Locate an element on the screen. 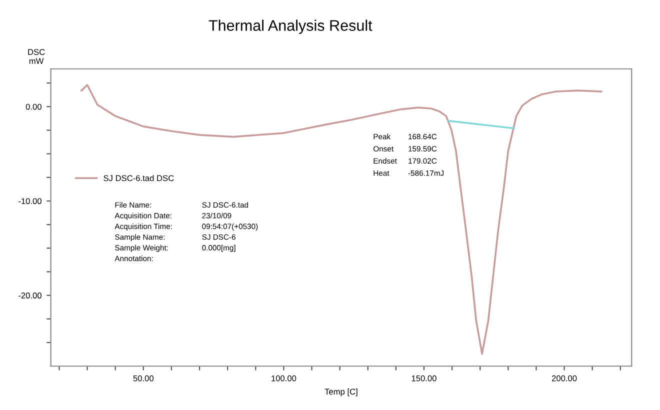  y-tick-label: -20.00 is located at coordinates (30, 295).